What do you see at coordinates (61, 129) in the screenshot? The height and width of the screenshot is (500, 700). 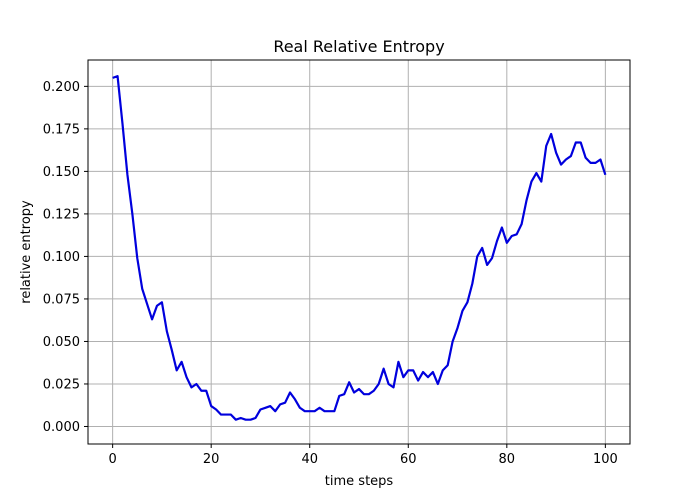 I see `y-tick-label: 0.175` at bounding box center [61, 129].